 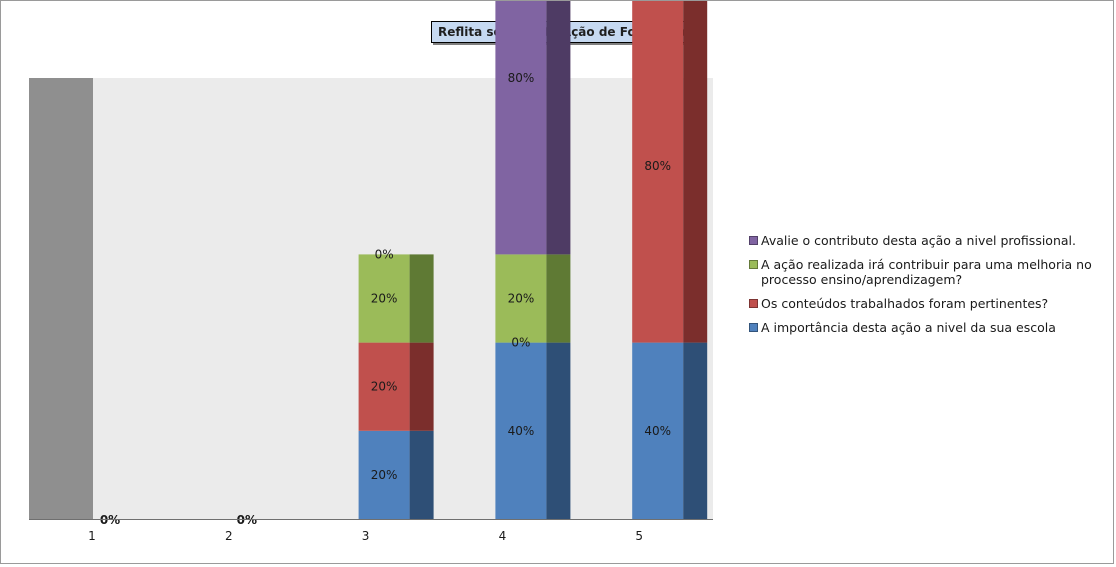 I want to click on legend-swatch-s1, so click(x=753, y=327).